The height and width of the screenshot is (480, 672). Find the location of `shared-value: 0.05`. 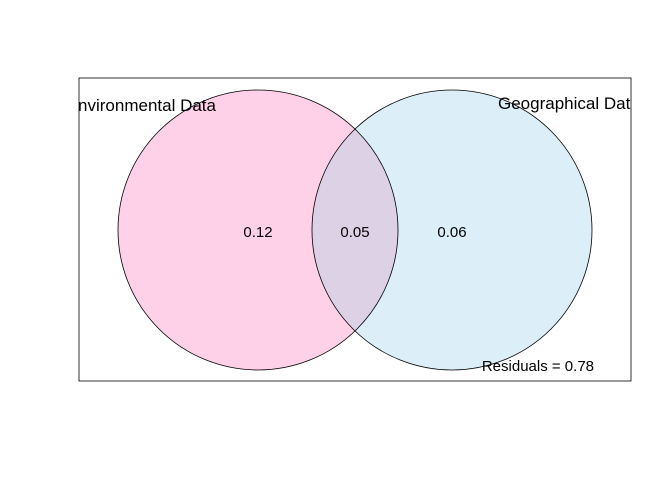

shared-value: 0.05 is located at coordinates (354, 232).